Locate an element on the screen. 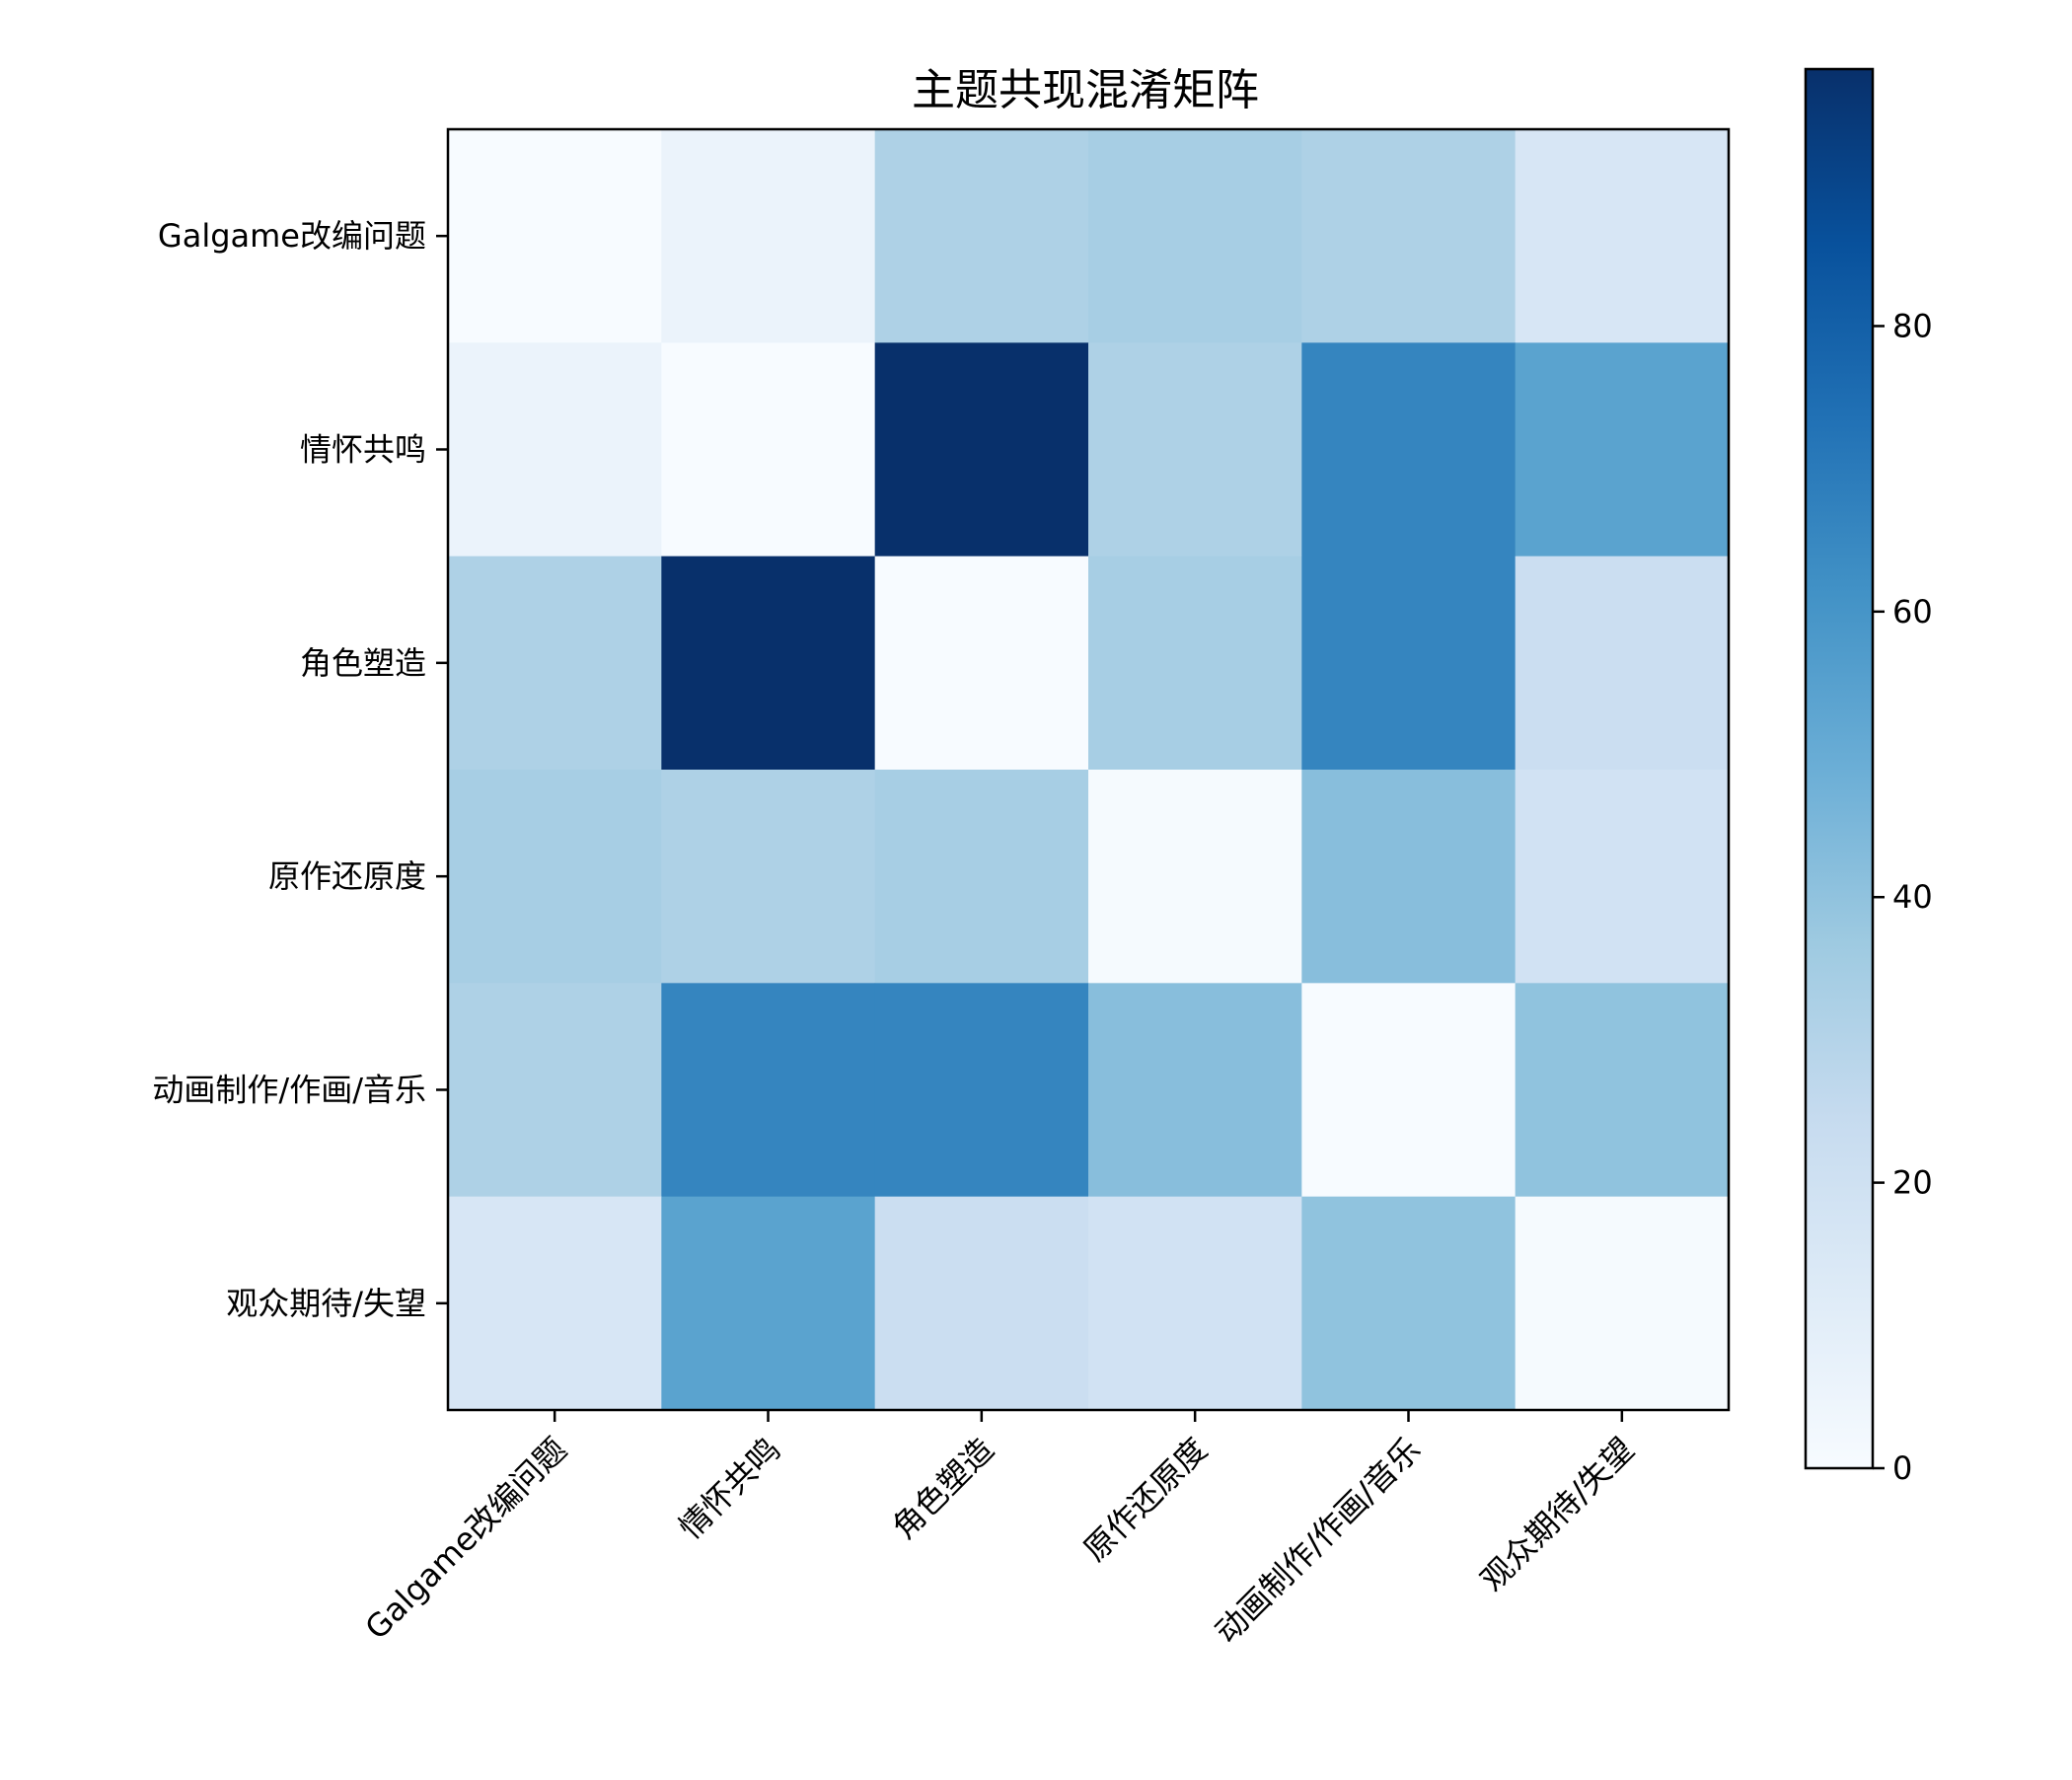 This screenshot has height=1780, width=2072. heatmap-cell-r0-c4 is located at coordinates (1409, 236).